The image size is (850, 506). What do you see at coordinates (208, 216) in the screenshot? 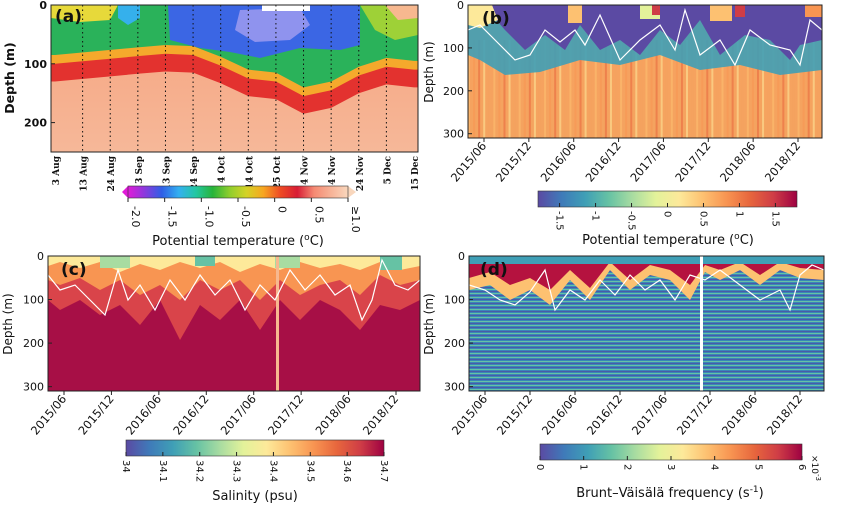
I see `colorbar-tick-label: -1.0` at bounding box center [208, 216].